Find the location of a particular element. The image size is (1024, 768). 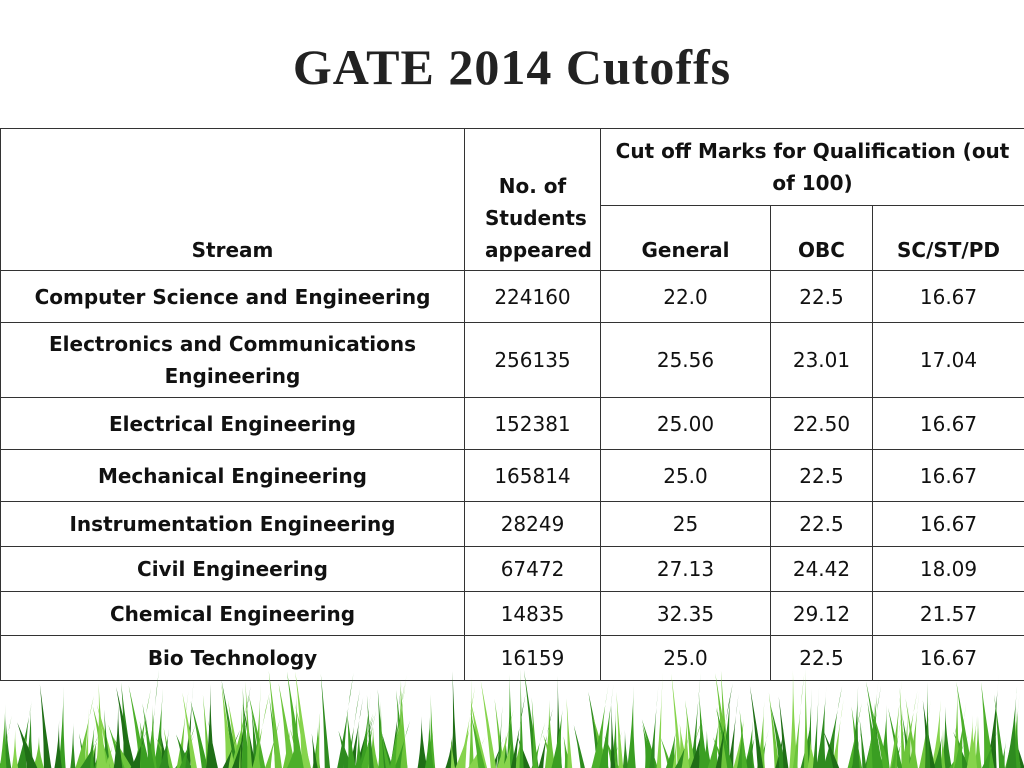

value-cell: 67472 is located at coordinates (532, 569).